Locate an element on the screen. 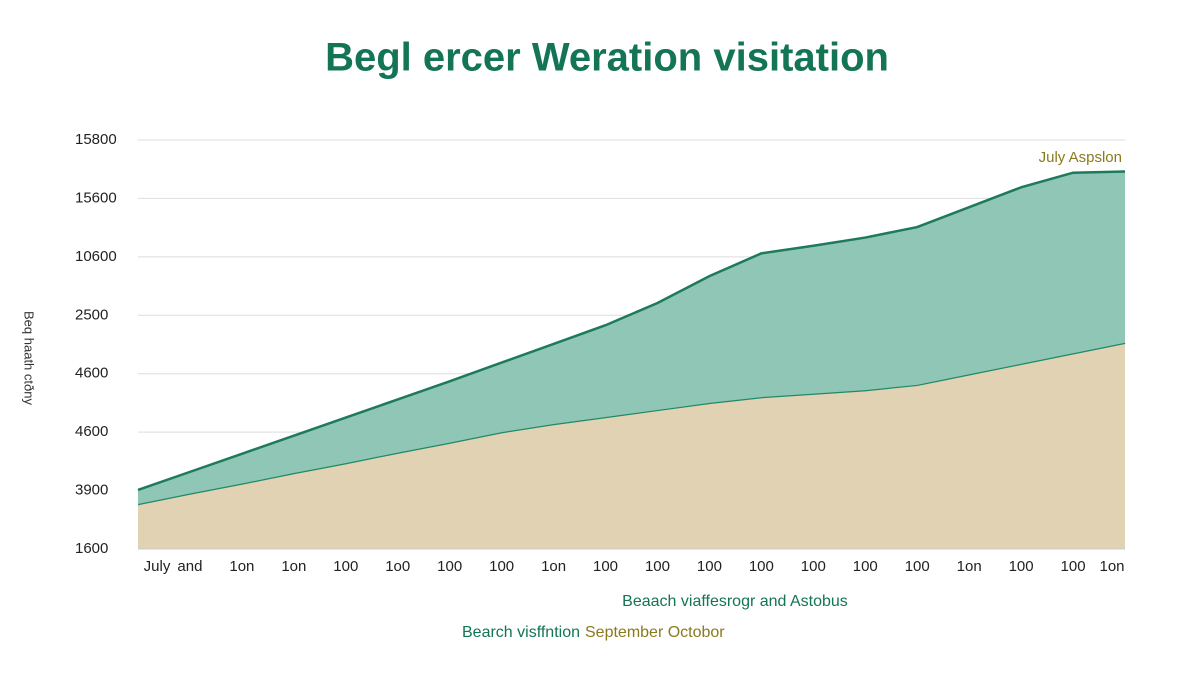  y-tick-label: 3900 is located at coordinates (91, 490).